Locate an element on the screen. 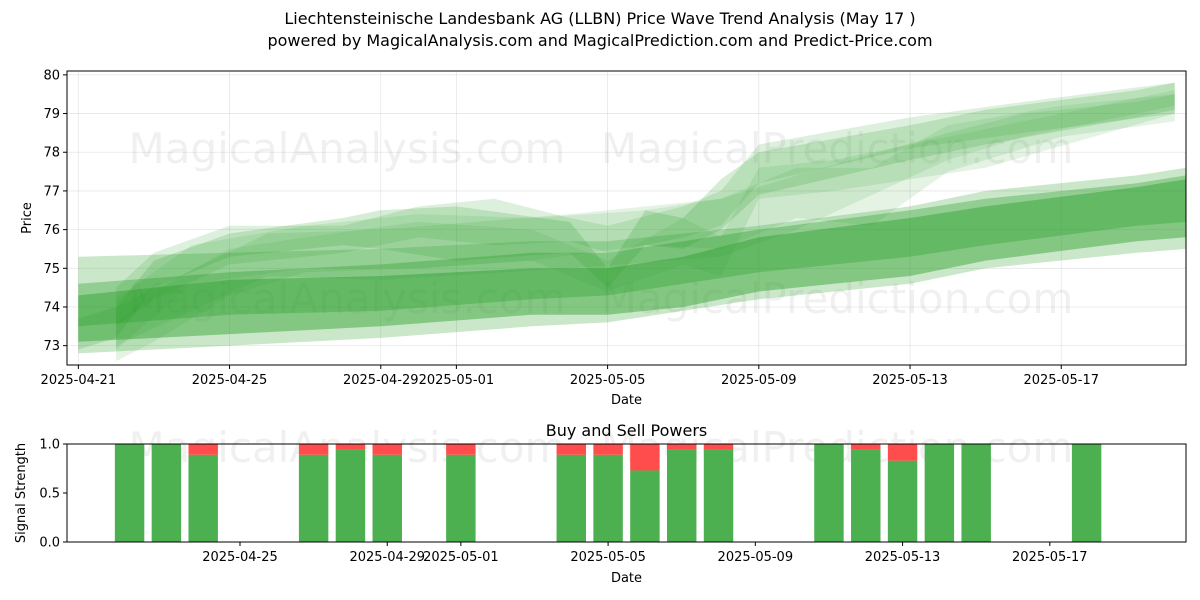  price-x-axis-label: Date is located at coordinates (626, 400).